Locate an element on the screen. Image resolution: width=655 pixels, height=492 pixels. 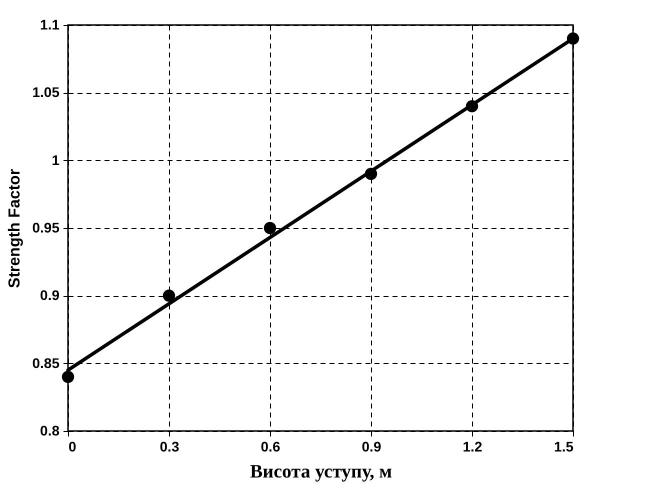
y-tick-label: 0.9 is located at coordinates (50, 295).